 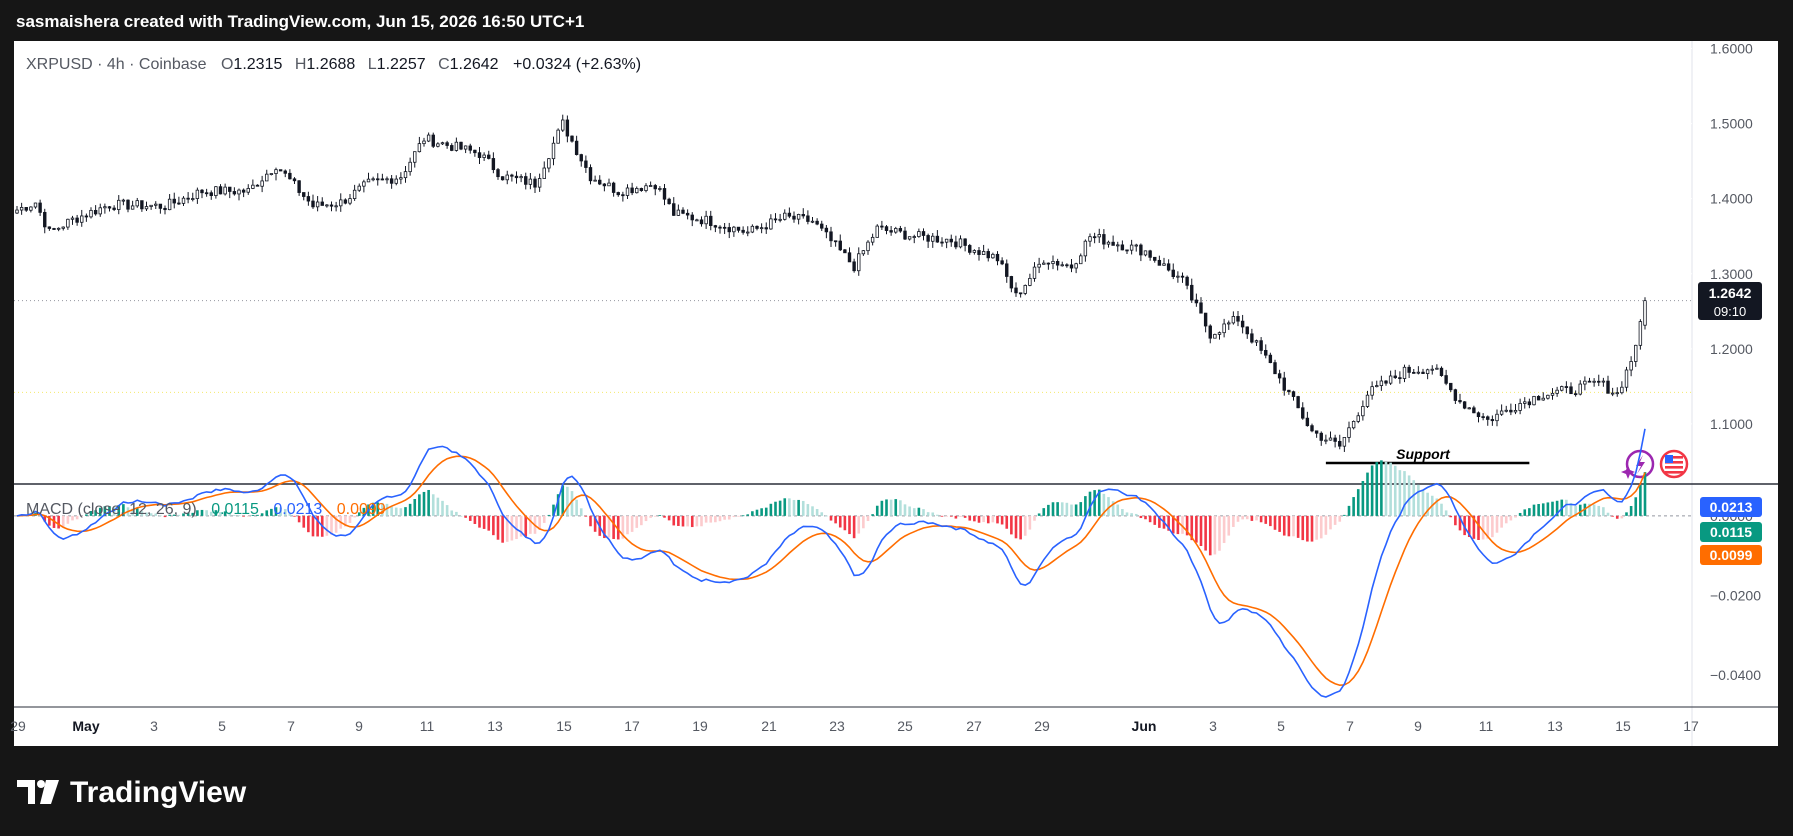 What do you see at coordinates (1638, 464) in the screenshot?
I see `lightning-icon` at bounding box center [1638, 464].